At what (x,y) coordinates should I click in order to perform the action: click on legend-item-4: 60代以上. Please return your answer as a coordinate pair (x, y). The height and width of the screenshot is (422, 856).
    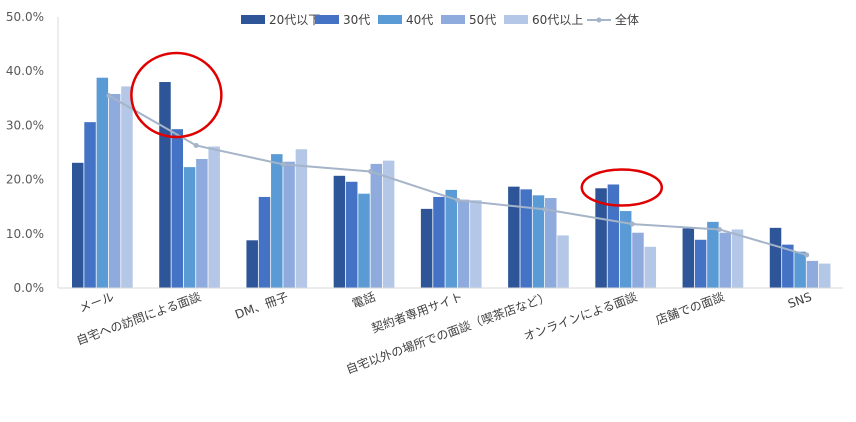
    Looking at the image, I should click on (543, 20).